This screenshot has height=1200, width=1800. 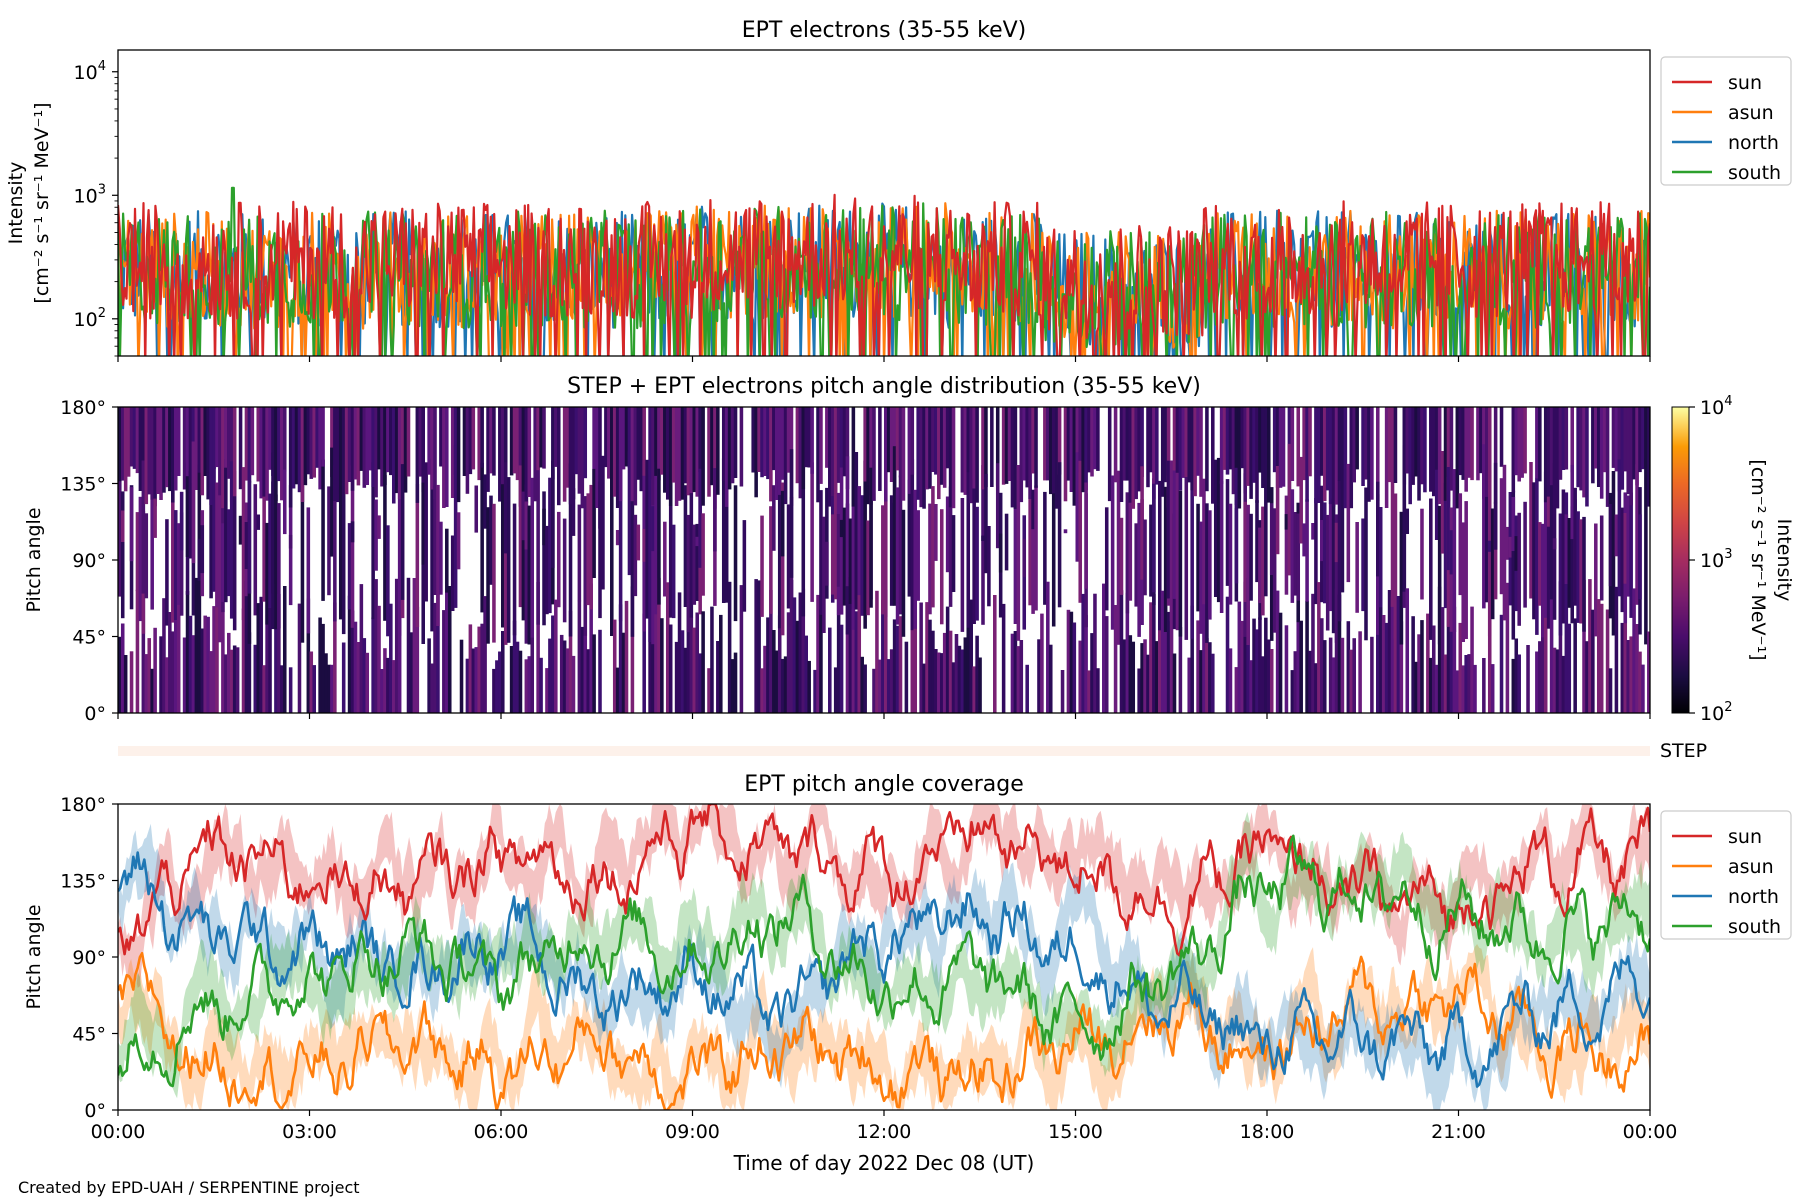 I want to click on legend-label-south: south, so click(x=1754, y=173).